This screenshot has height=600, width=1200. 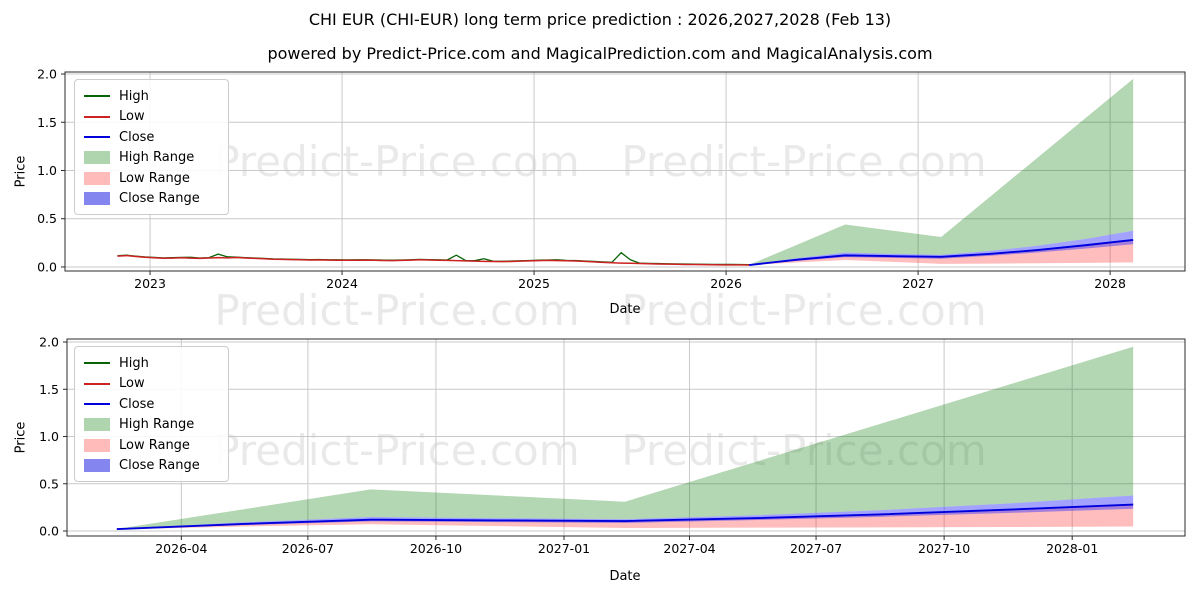 What do you see at coordinates (918, 283) in the screenshot?
I see `x-tick-label: 2027` at bounding box center [918, 283].